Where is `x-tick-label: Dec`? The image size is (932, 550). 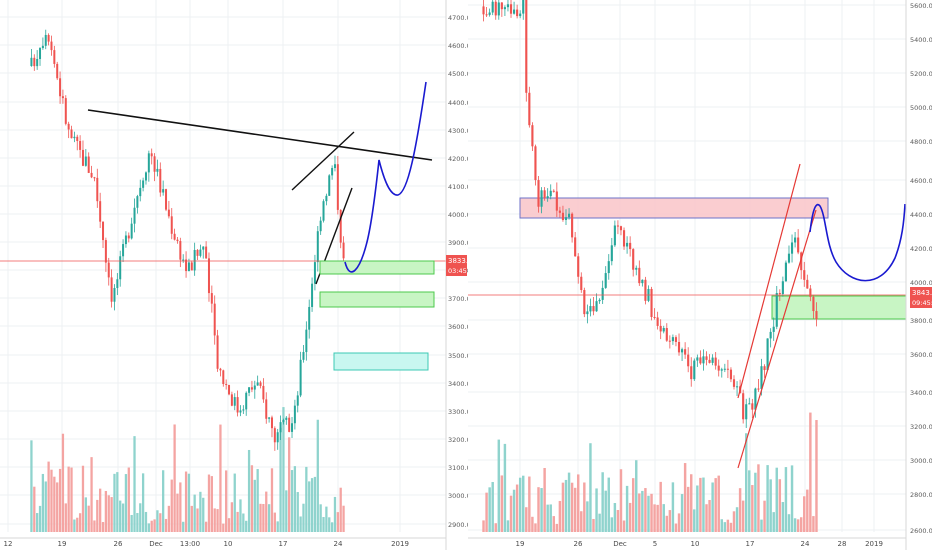
x-tick-label: Dec is located at coordinates (620, 544).